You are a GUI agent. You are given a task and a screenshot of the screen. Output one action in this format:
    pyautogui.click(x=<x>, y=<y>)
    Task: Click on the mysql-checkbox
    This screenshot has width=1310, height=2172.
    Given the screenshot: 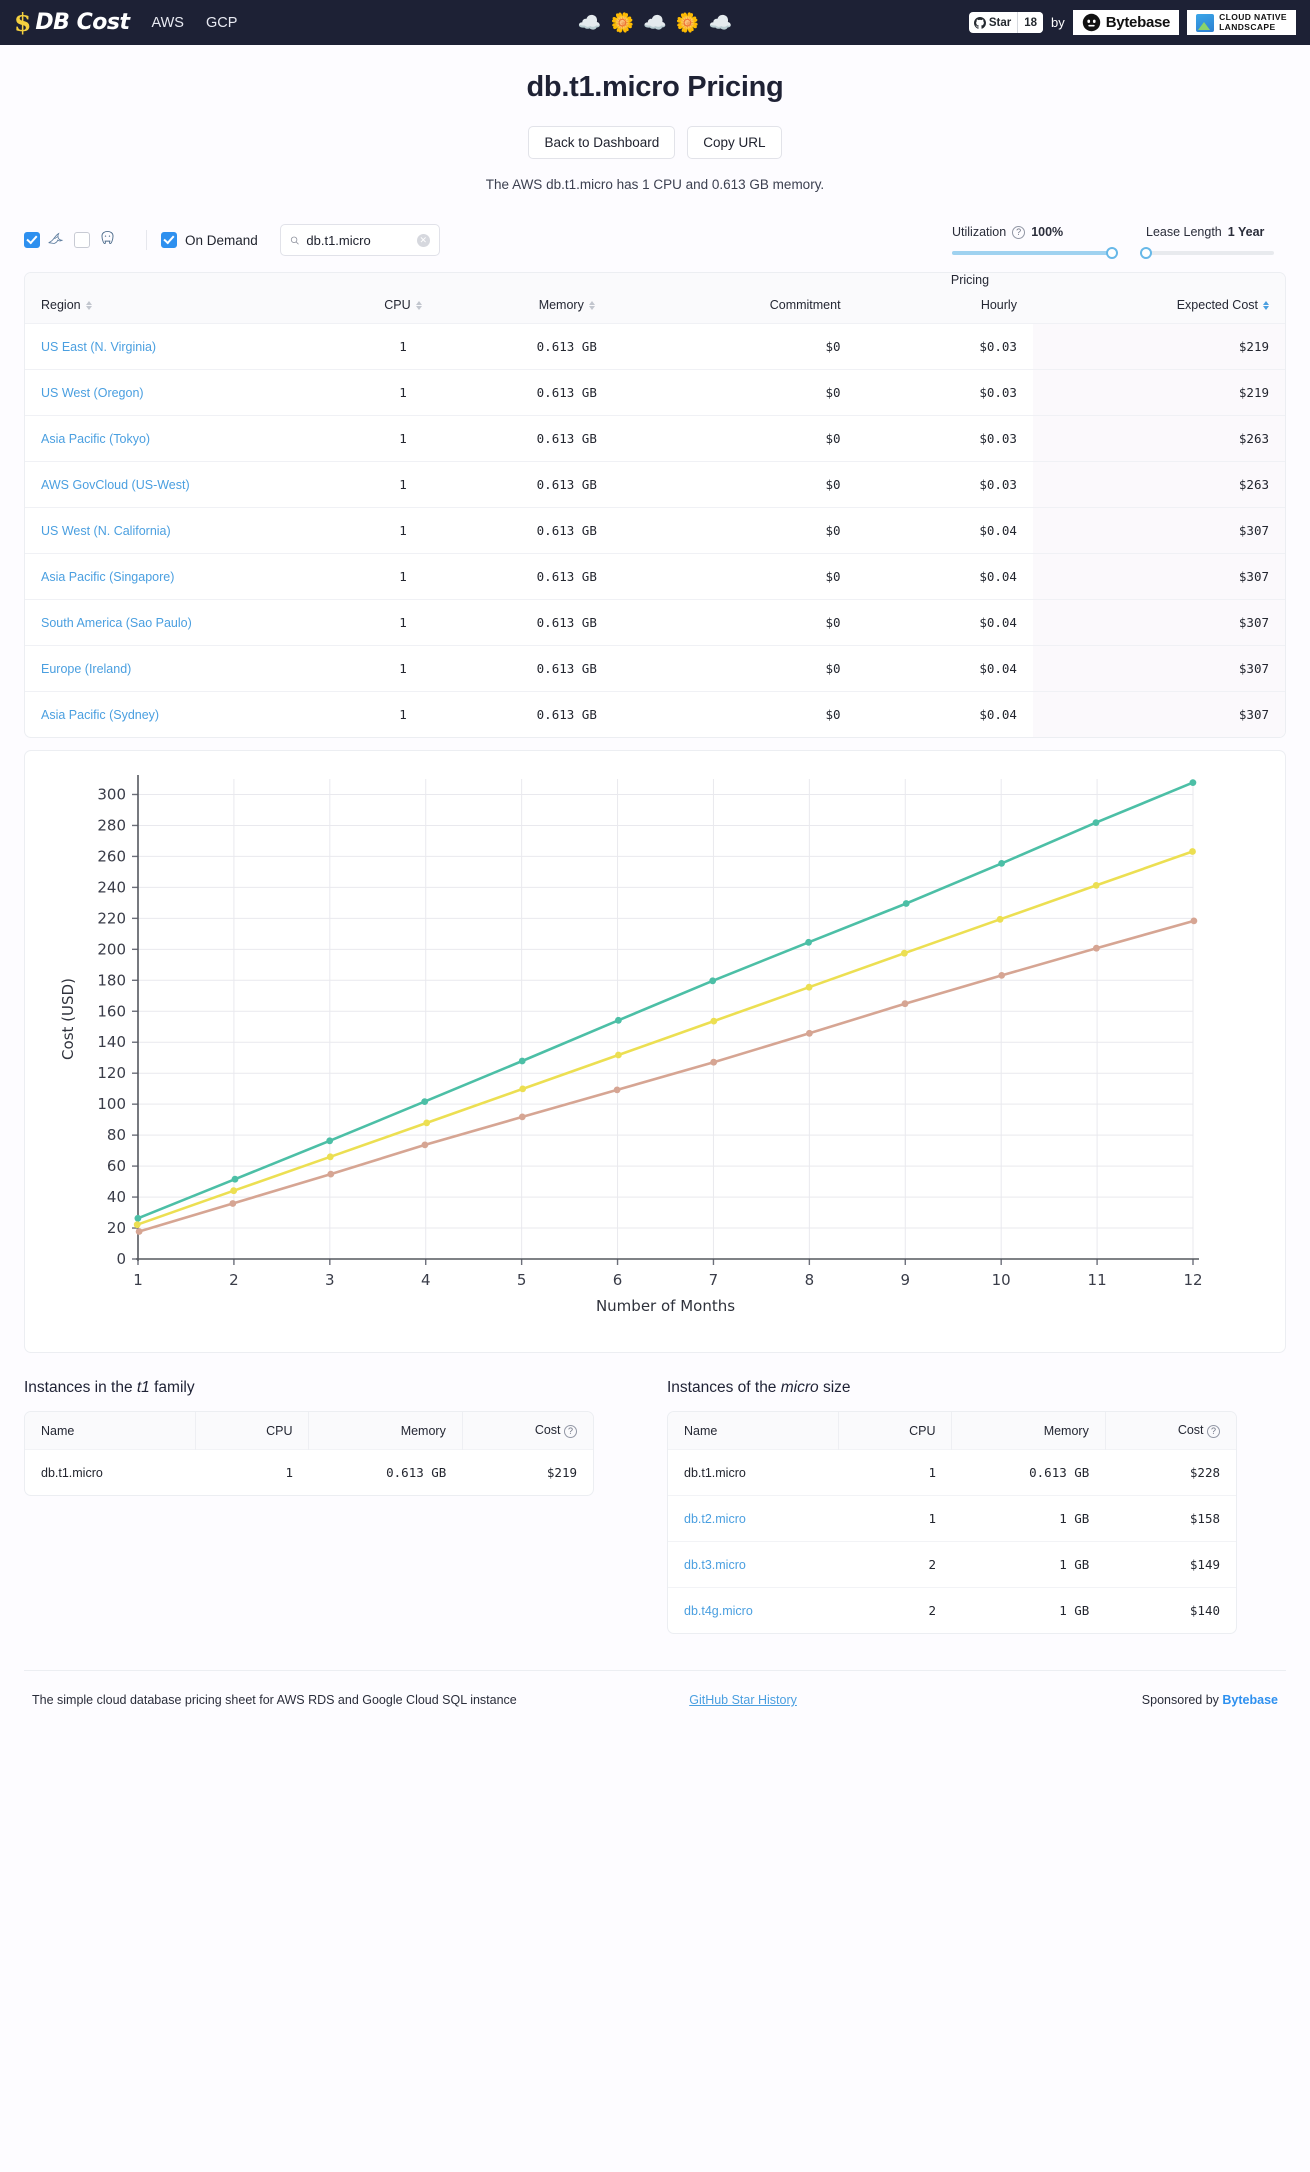 What is the action you would take?
    pyautogui.click(x=32, y=240)
    